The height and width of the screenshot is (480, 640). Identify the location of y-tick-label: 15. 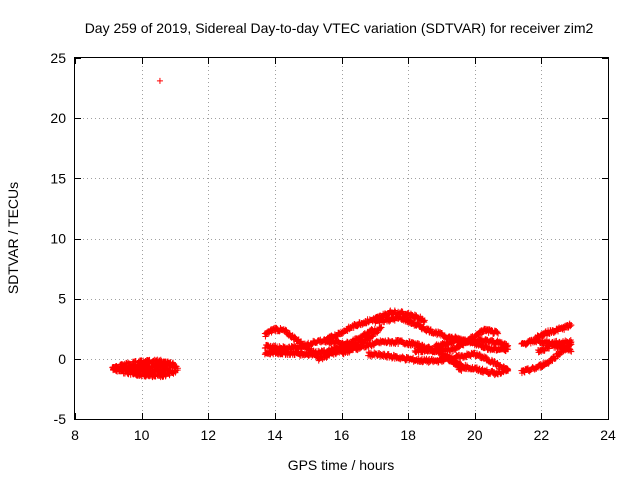
(58, 178).